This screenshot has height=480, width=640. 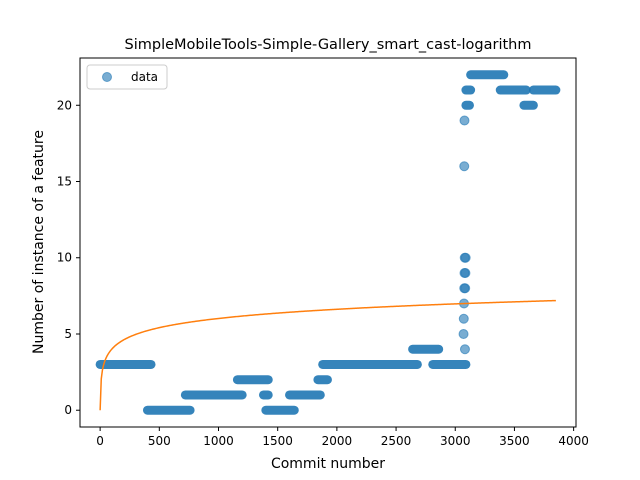 I want to click on legend-label-data: data, so click(x=144, y=77).